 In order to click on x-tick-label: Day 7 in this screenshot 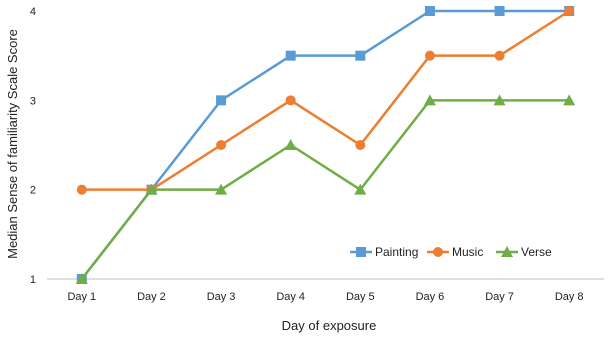, I will do `click(499, 297)`.